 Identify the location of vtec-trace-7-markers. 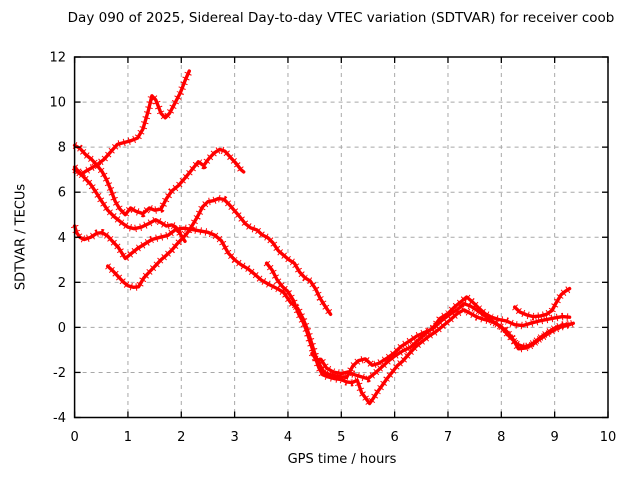
(439, 338).